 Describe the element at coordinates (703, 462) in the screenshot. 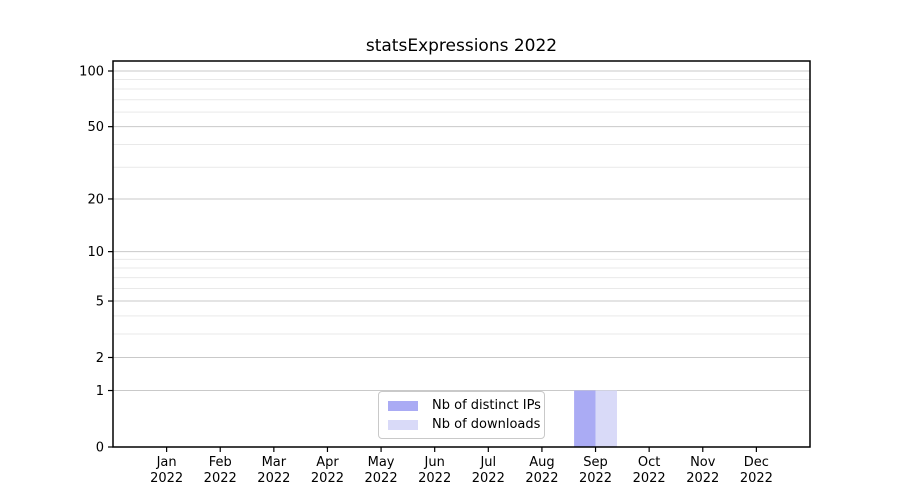

I see `x-tick-label-month: Nov` at that location.